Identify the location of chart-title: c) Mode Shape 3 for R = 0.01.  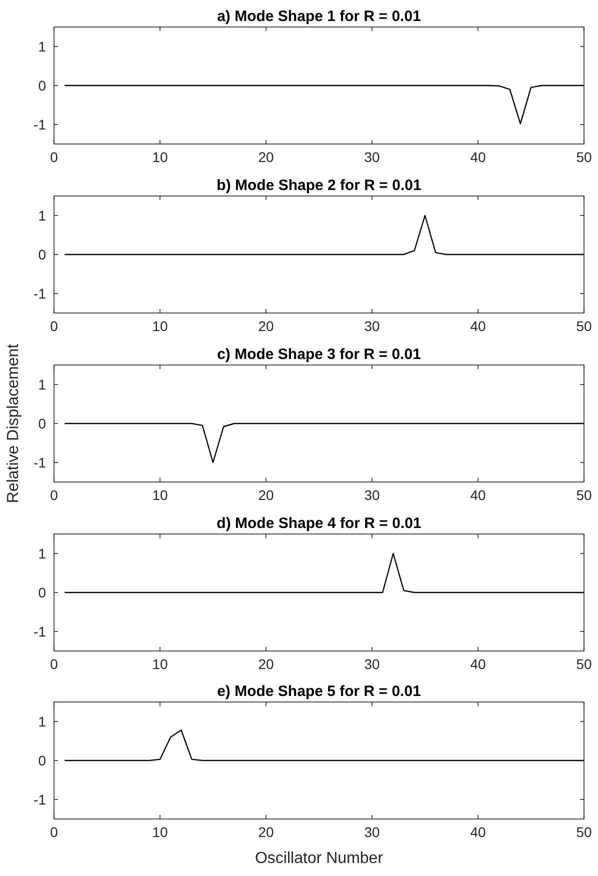
(319, 354).